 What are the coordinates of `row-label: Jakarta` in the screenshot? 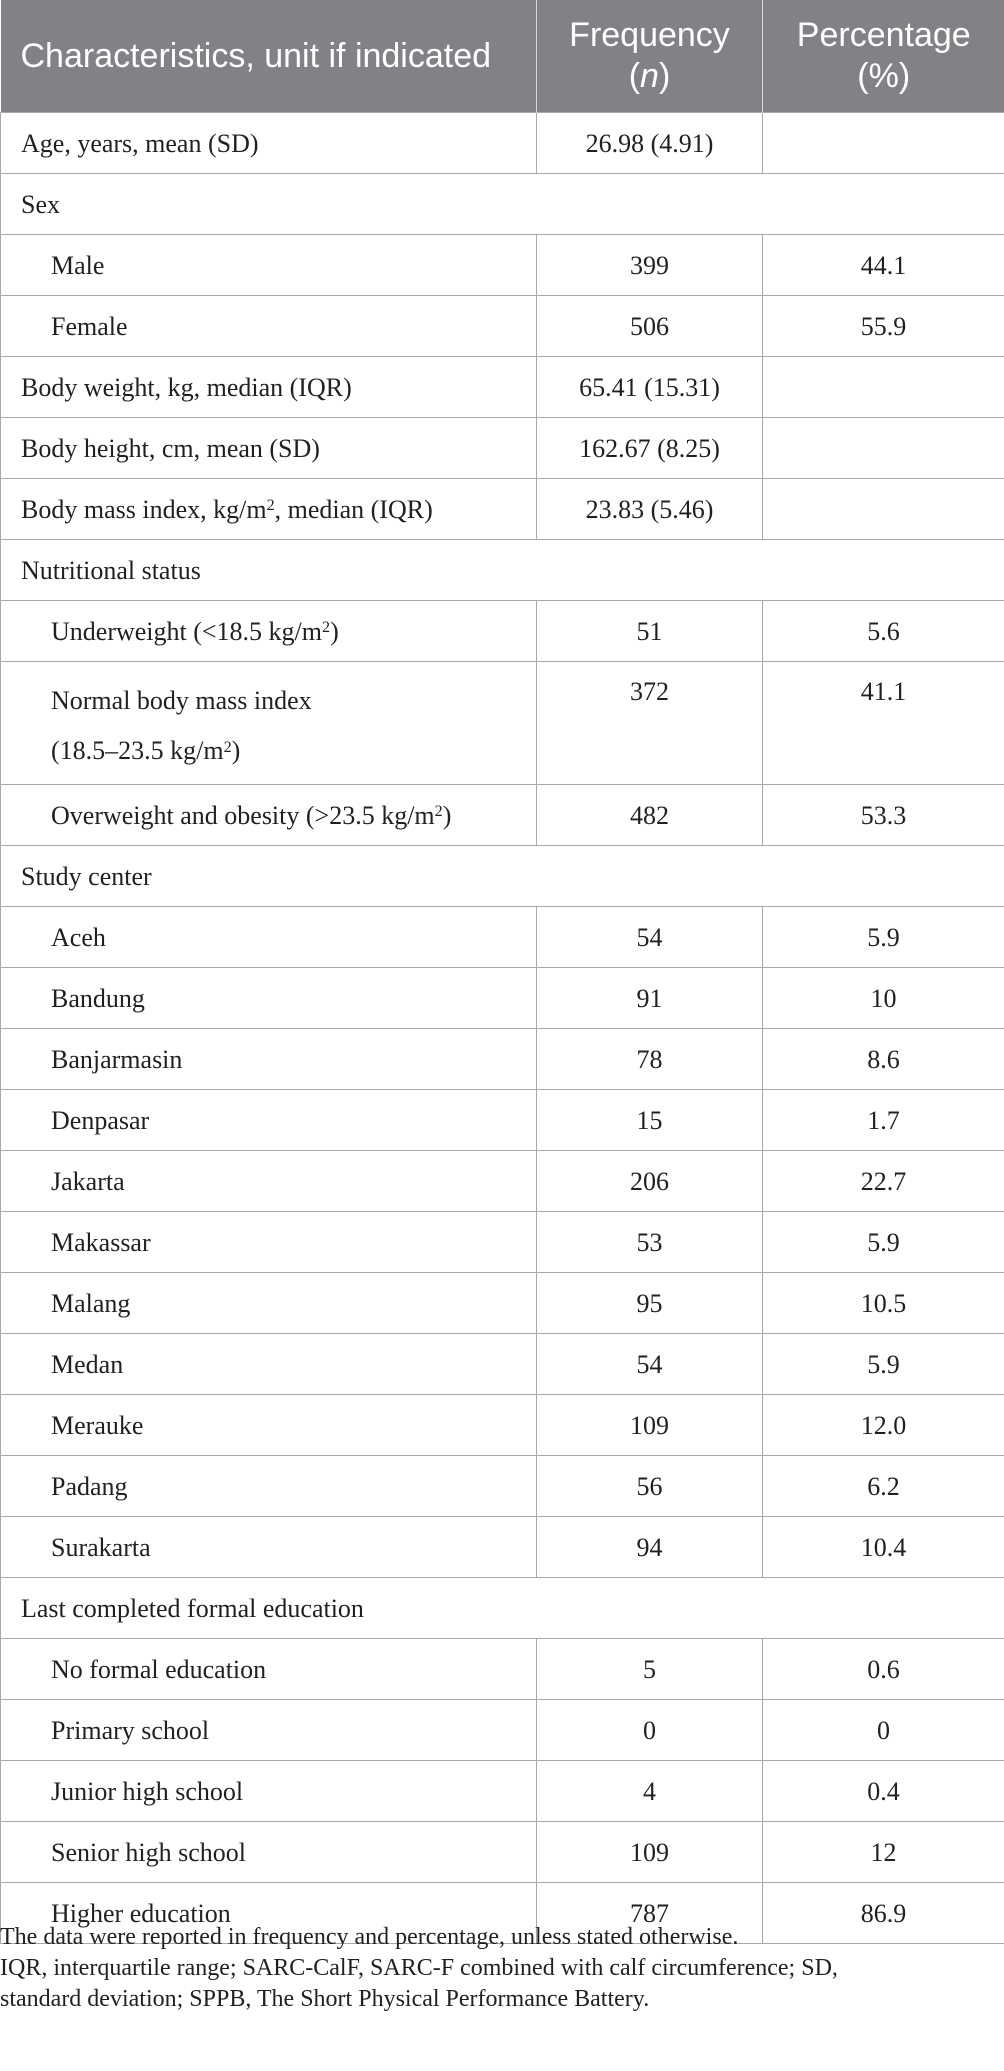 It's located at (268, 1181).